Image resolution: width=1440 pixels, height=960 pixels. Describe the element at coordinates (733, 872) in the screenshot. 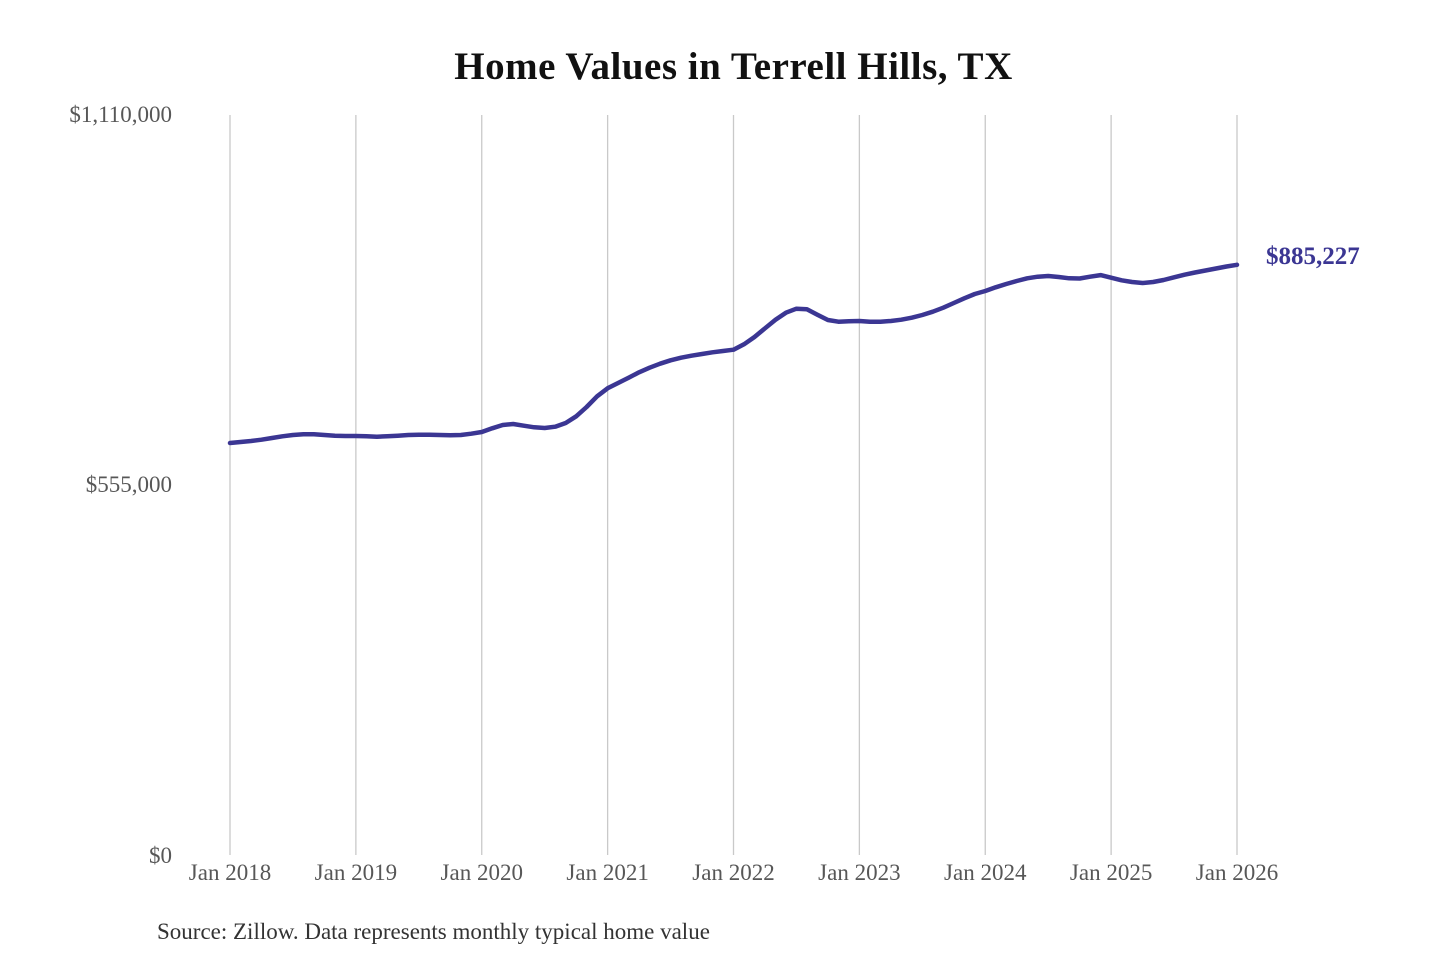

I see `x-axis-label: Jan 2022` at that location.